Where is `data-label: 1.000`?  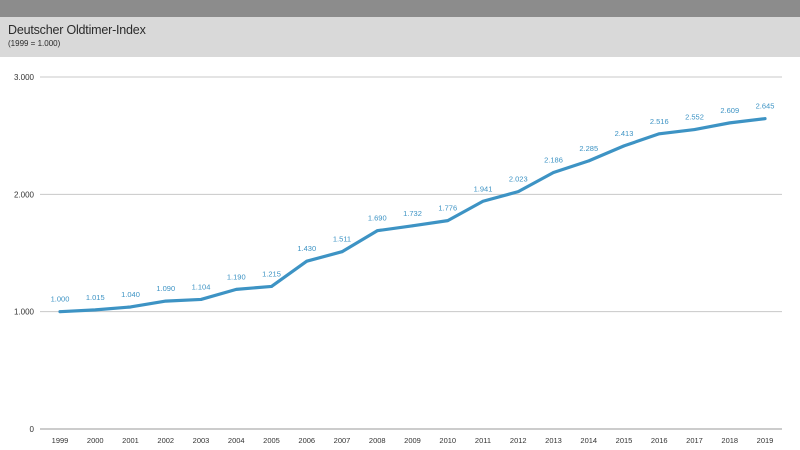
data-label: 1.000 is located at coordinates (60, 299).